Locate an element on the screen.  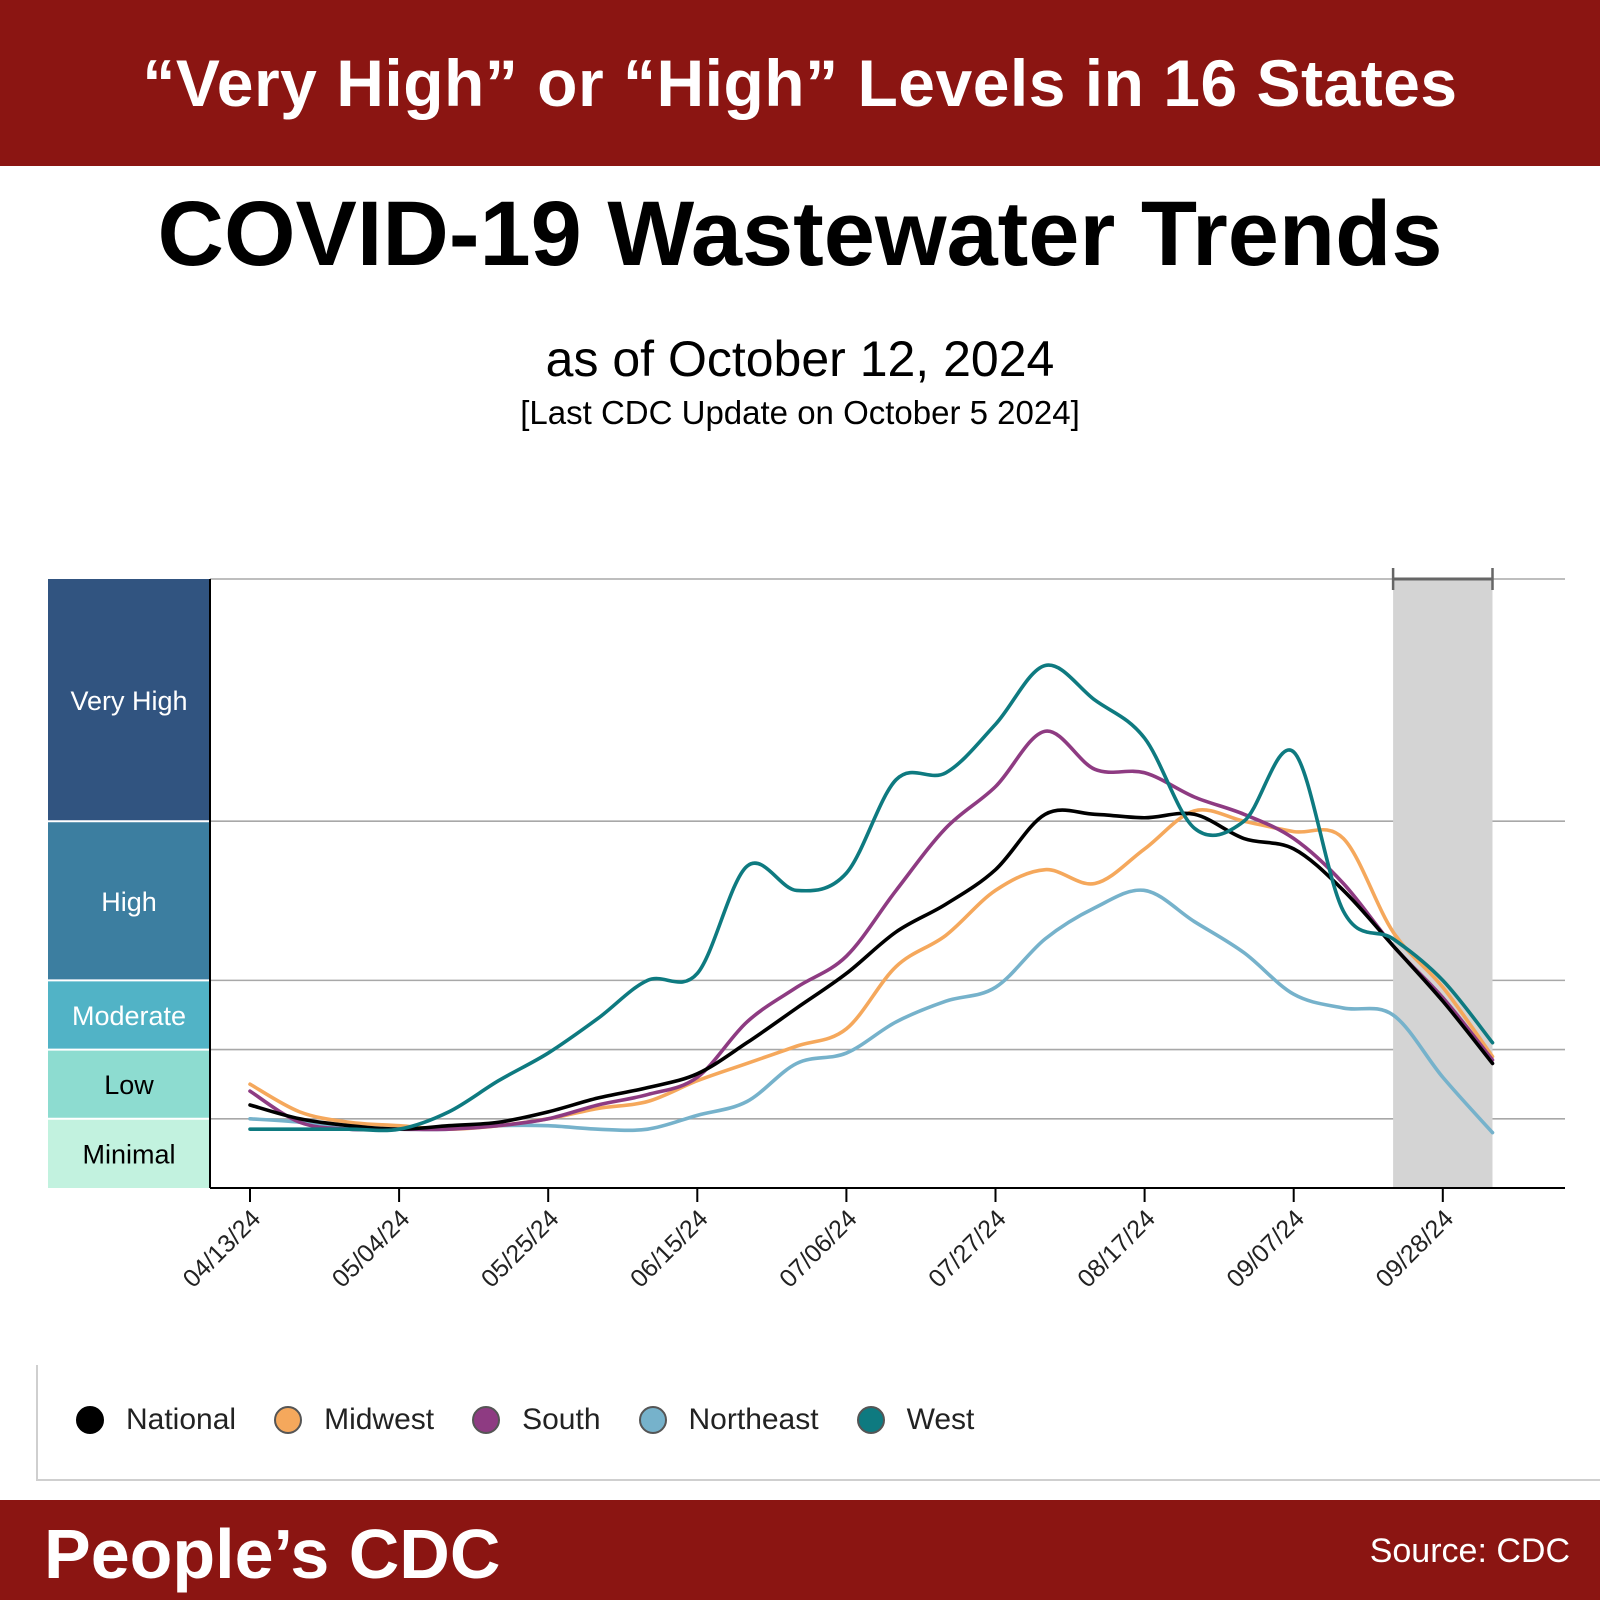
level-band-moderate is located at coordinates (129, 1015).